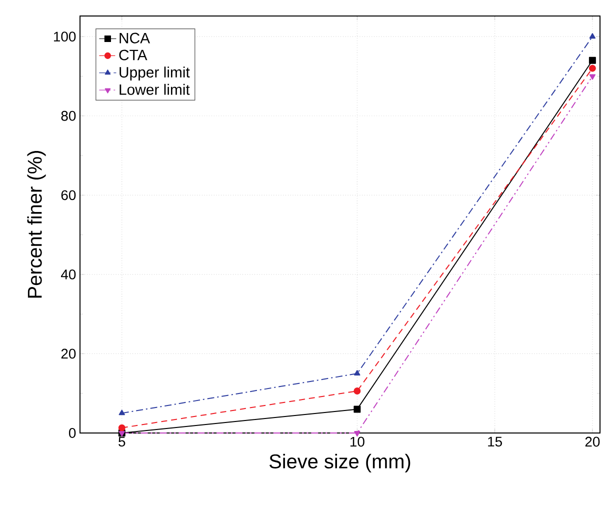  What do you see at coordinates (133, 55) in the screenshot?
I see `legend-label: CTA` at bounding box center [133, 55].